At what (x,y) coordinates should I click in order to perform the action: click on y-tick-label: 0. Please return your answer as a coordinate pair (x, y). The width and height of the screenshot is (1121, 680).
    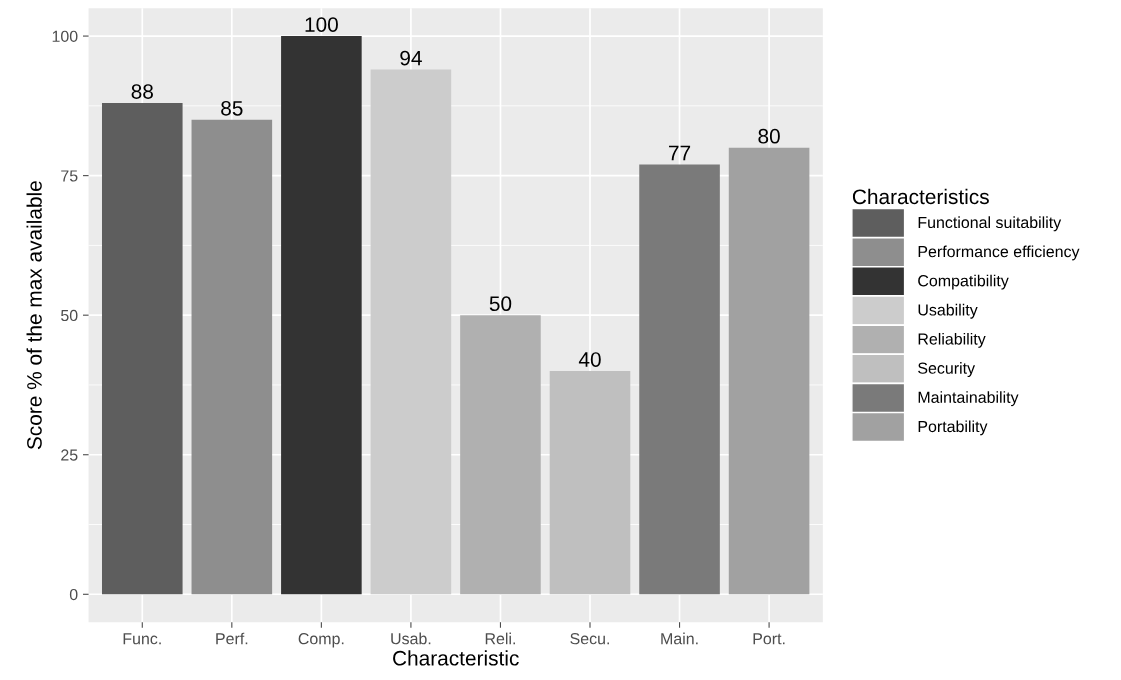
    Looking at the image, I should click on (73, 594).